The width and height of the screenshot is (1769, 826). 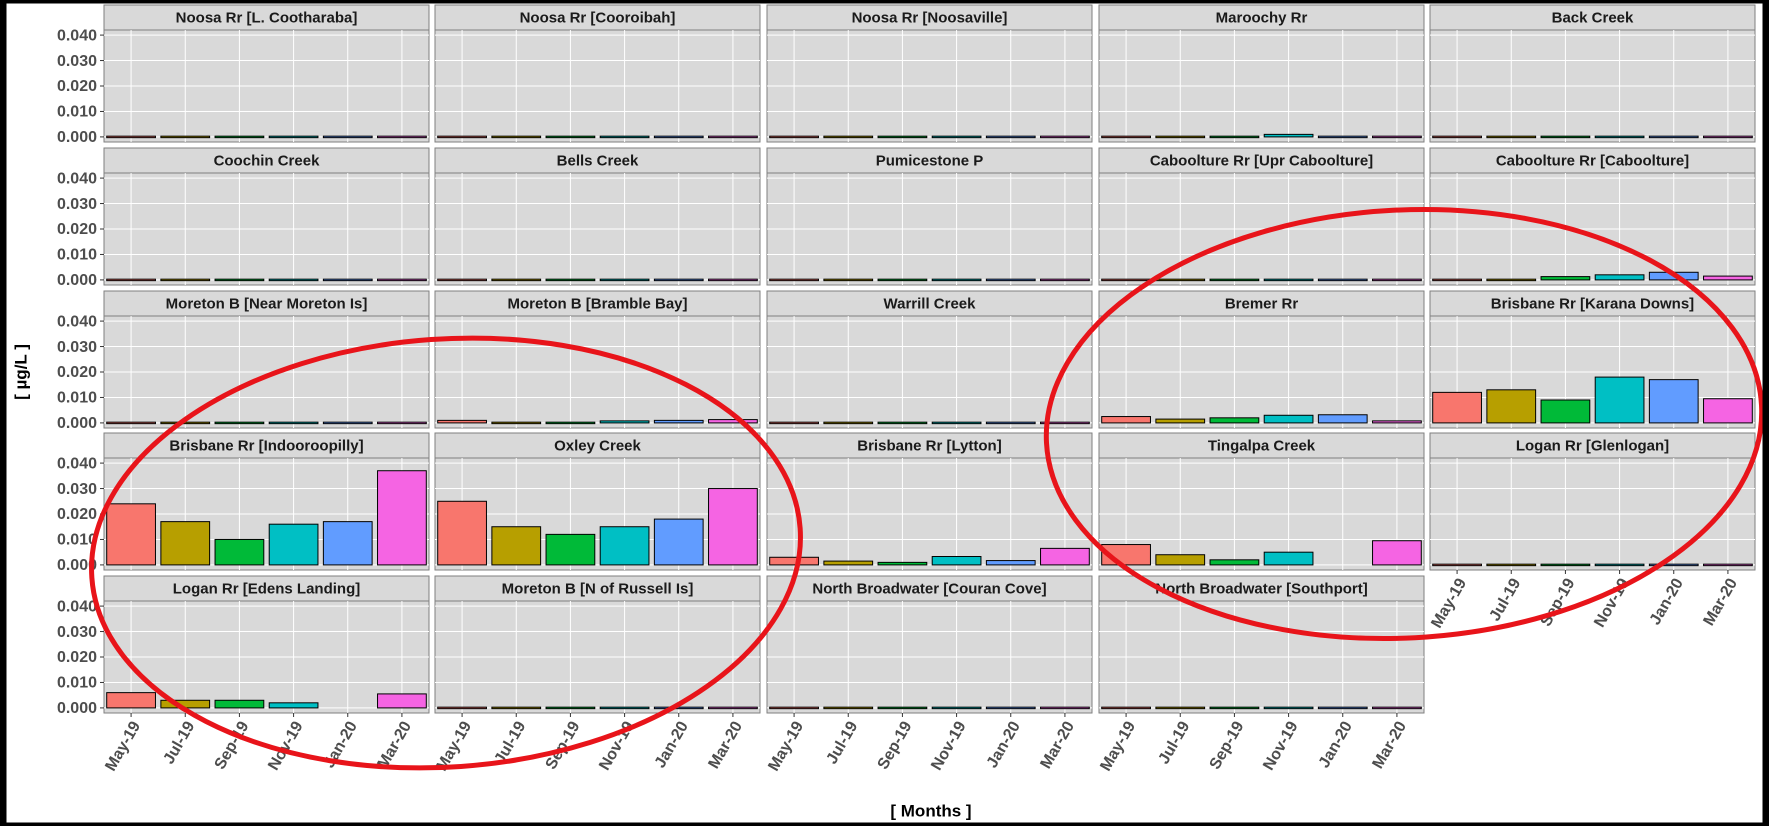 What do you see at coordinates (1592, 160) in the screenshot?
I see `panel-title: Caboolture Rr [Caboolture]` at bounding box center [1592, 160].